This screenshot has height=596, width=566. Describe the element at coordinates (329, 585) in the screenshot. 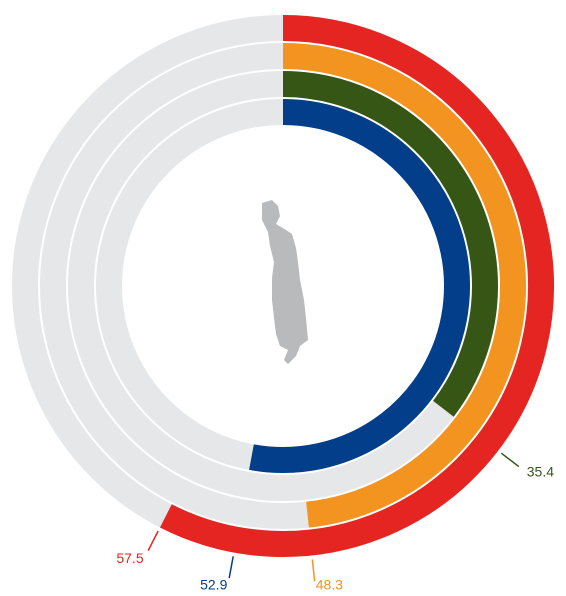

I see `value-label: 48.3` at that location.